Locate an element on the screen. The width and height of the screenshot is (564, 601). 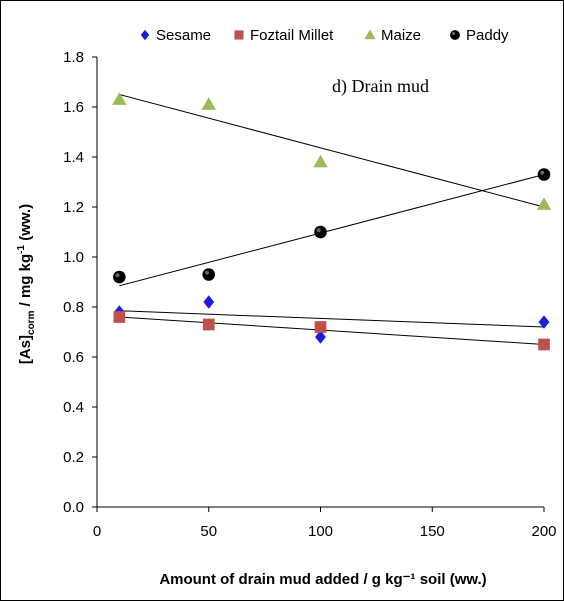
y-tick-label: 0.4 is located at coordinates (73, 407).